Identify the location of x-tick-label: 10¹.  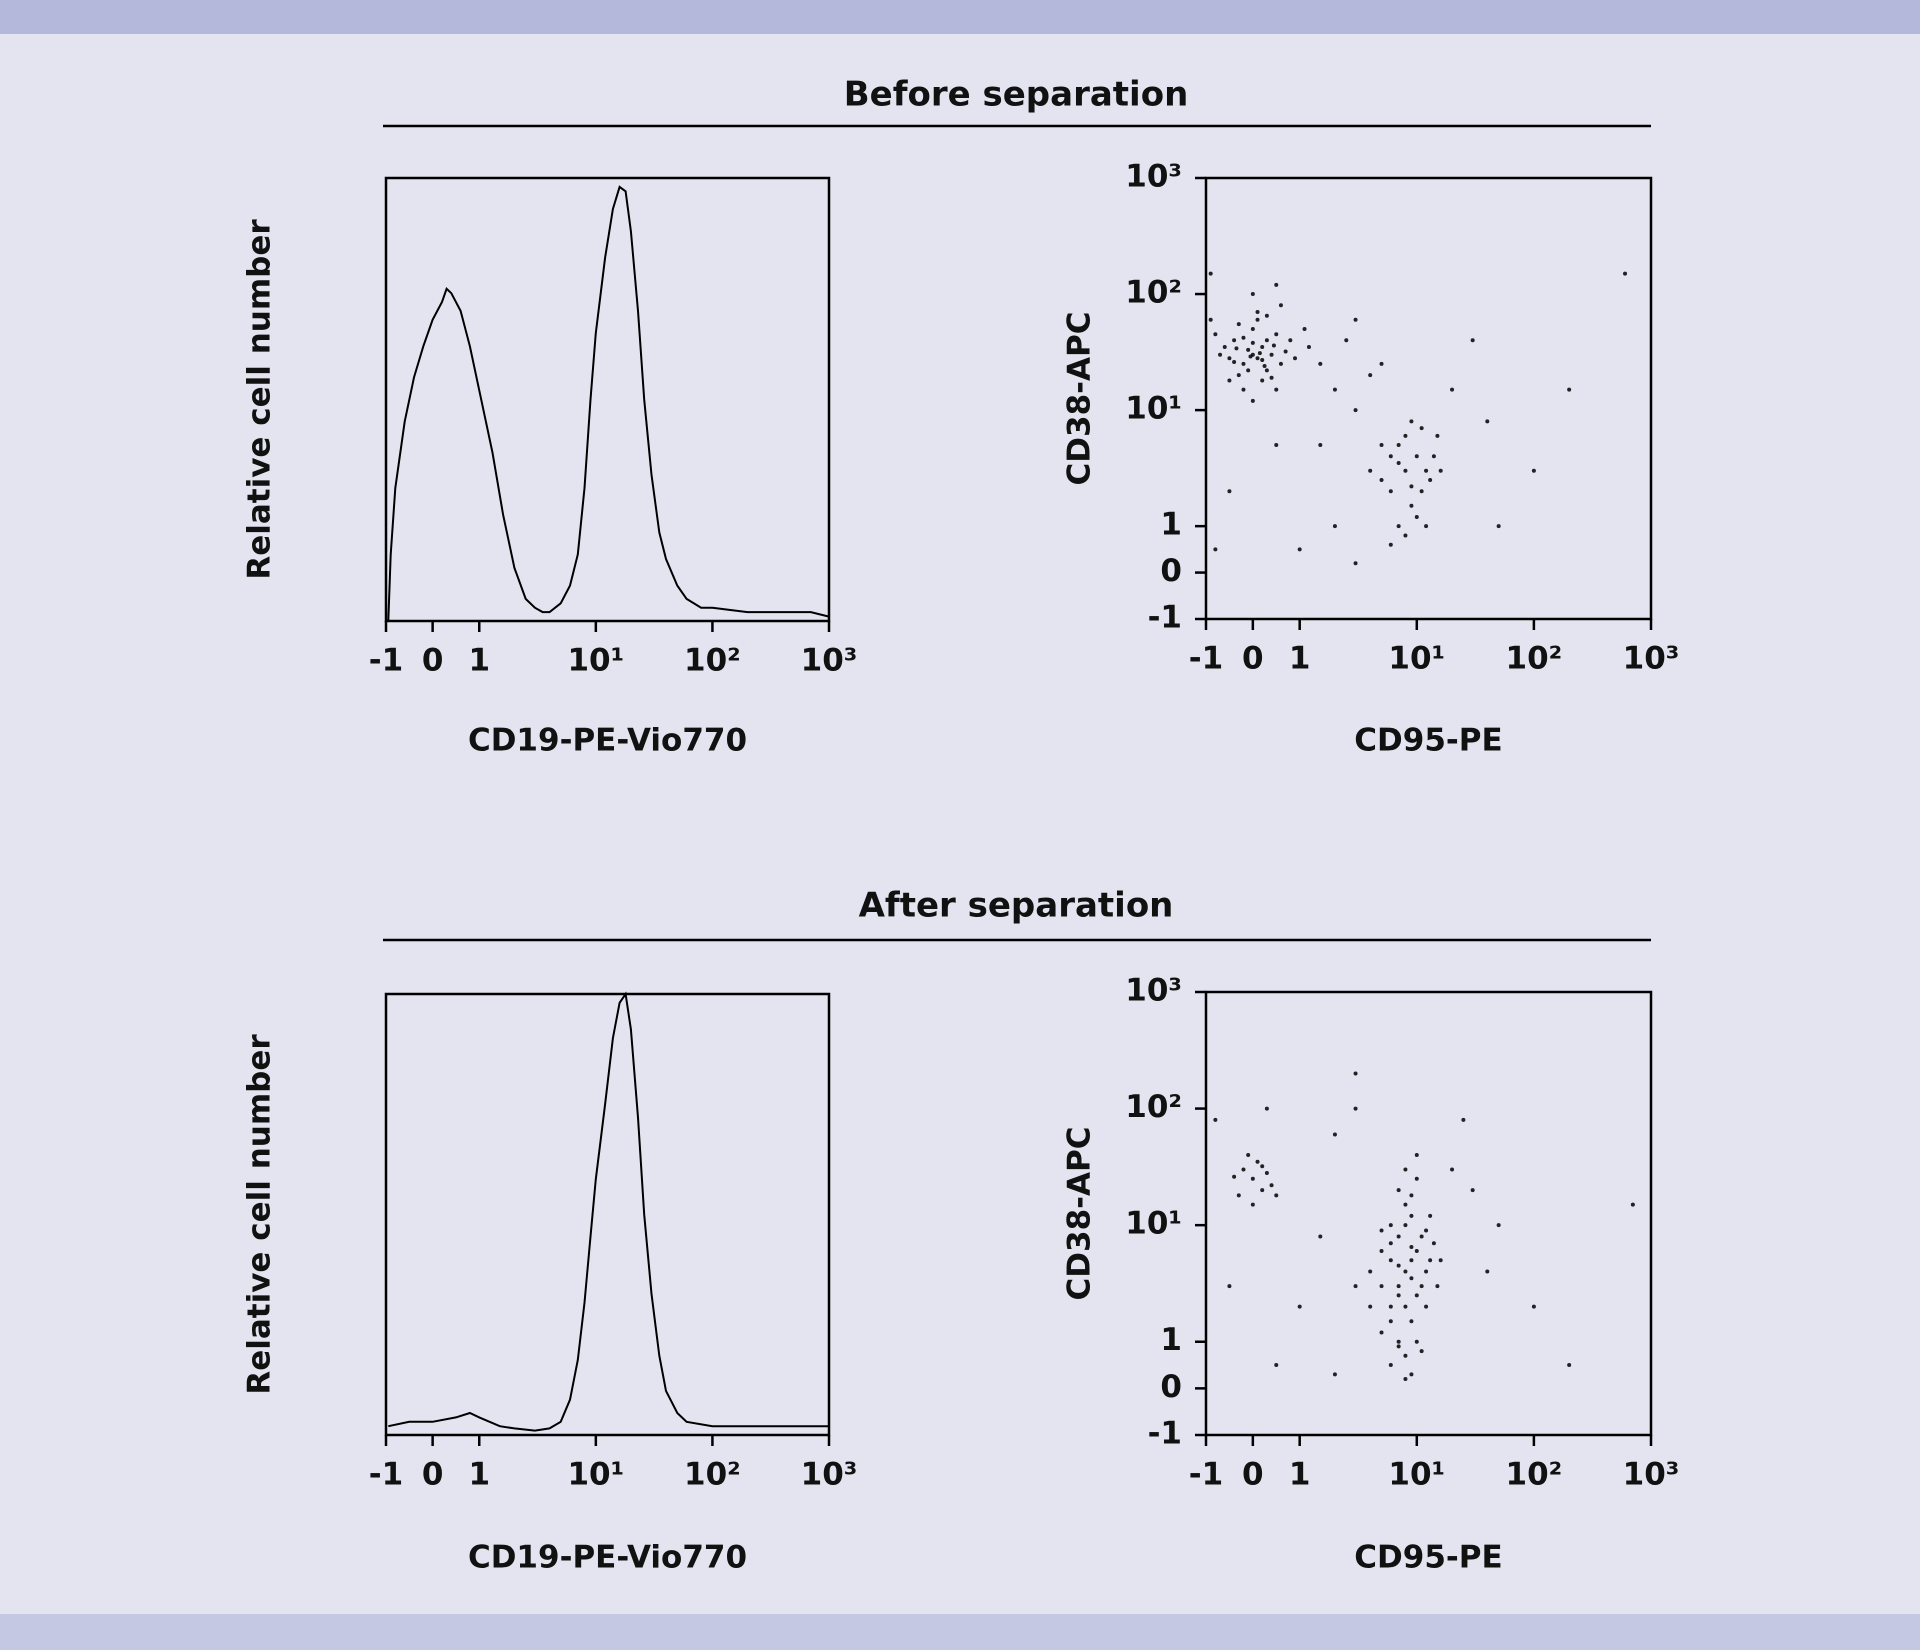
(1416, 1475).